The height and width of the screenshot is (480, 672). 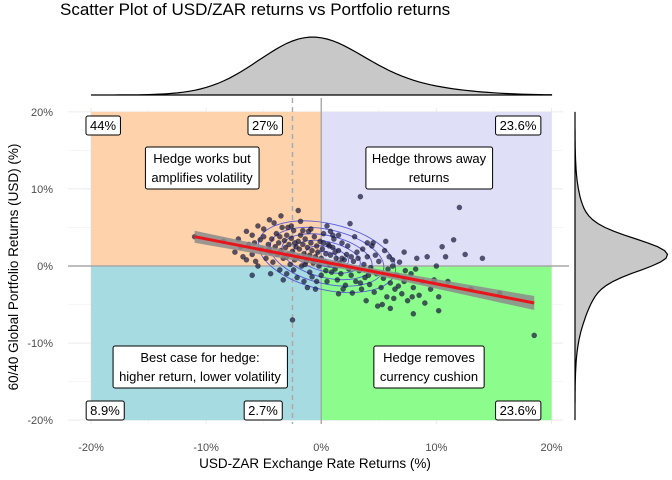 I want to click on percent-bottom-center: 2.7%, so click(x=263, y=410).